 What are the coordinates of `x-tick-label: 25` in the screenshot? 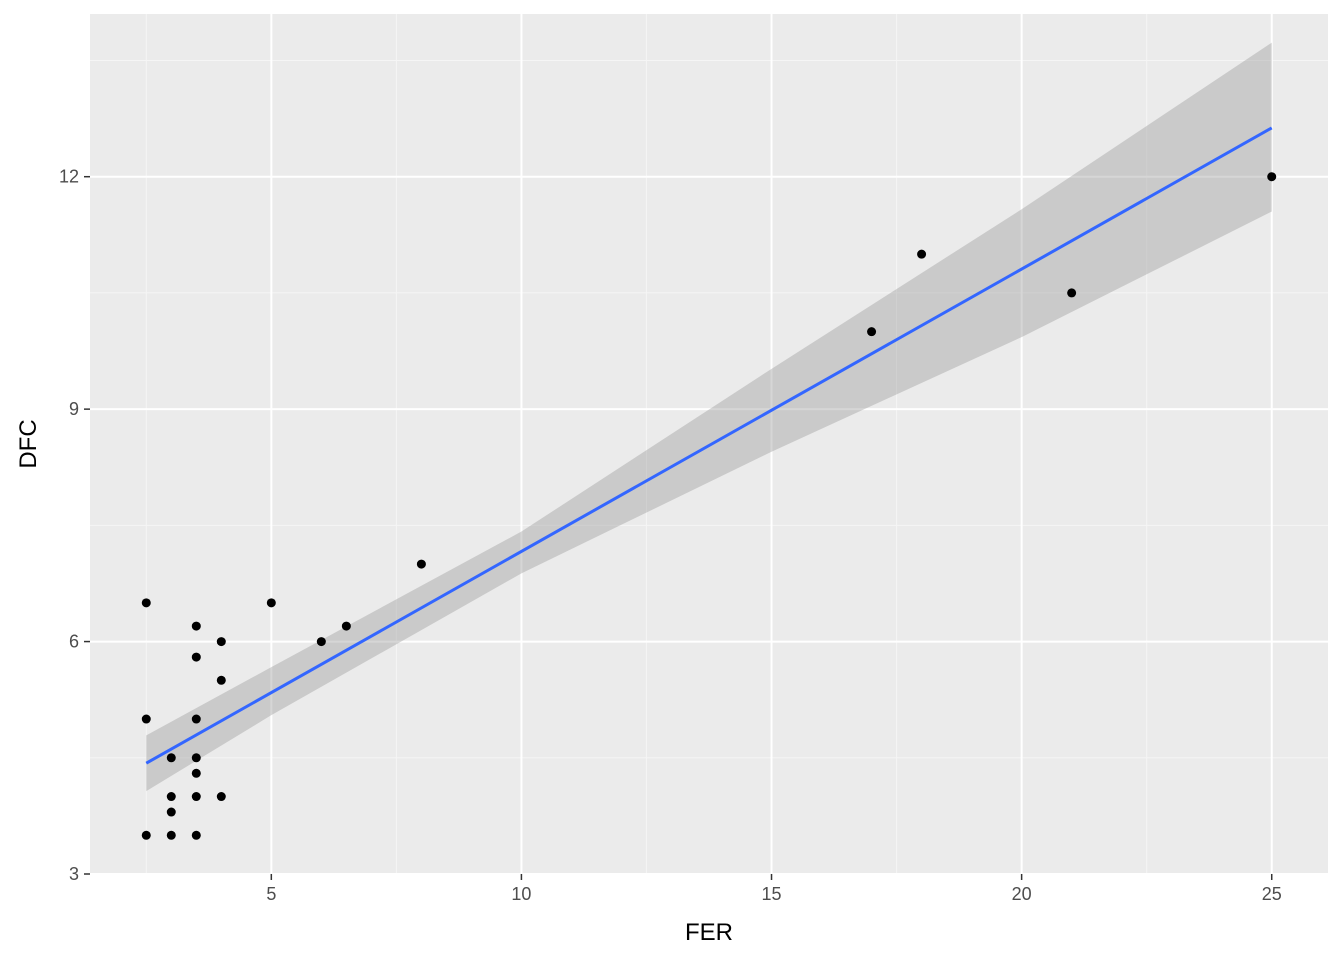 It's located at (1272, 894).